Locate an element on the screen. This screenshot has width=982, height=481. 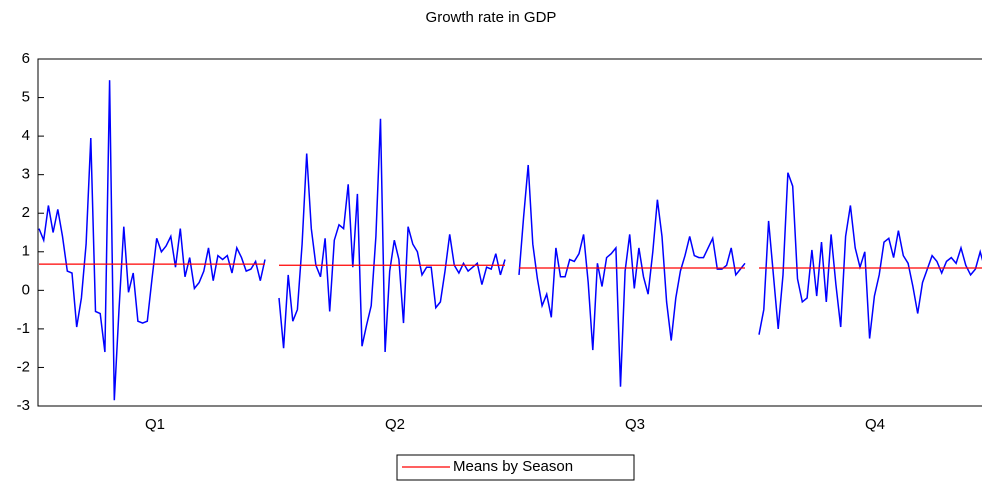
y-tick-label: -2 is located at coordinates (23, 366).